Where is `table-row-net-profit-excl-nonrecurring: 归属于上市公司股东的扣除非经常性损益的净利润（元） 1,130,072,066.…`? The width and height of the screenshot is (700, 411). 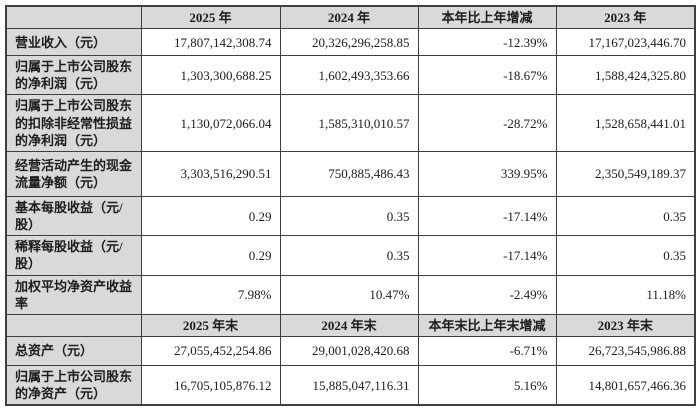
table-row-net-profit-excl-nonrecurring: 归属于上市公司股东的扣除非经常性损益的净利润（元） 1,130,072,066.… is located at coordinates (350, 123).